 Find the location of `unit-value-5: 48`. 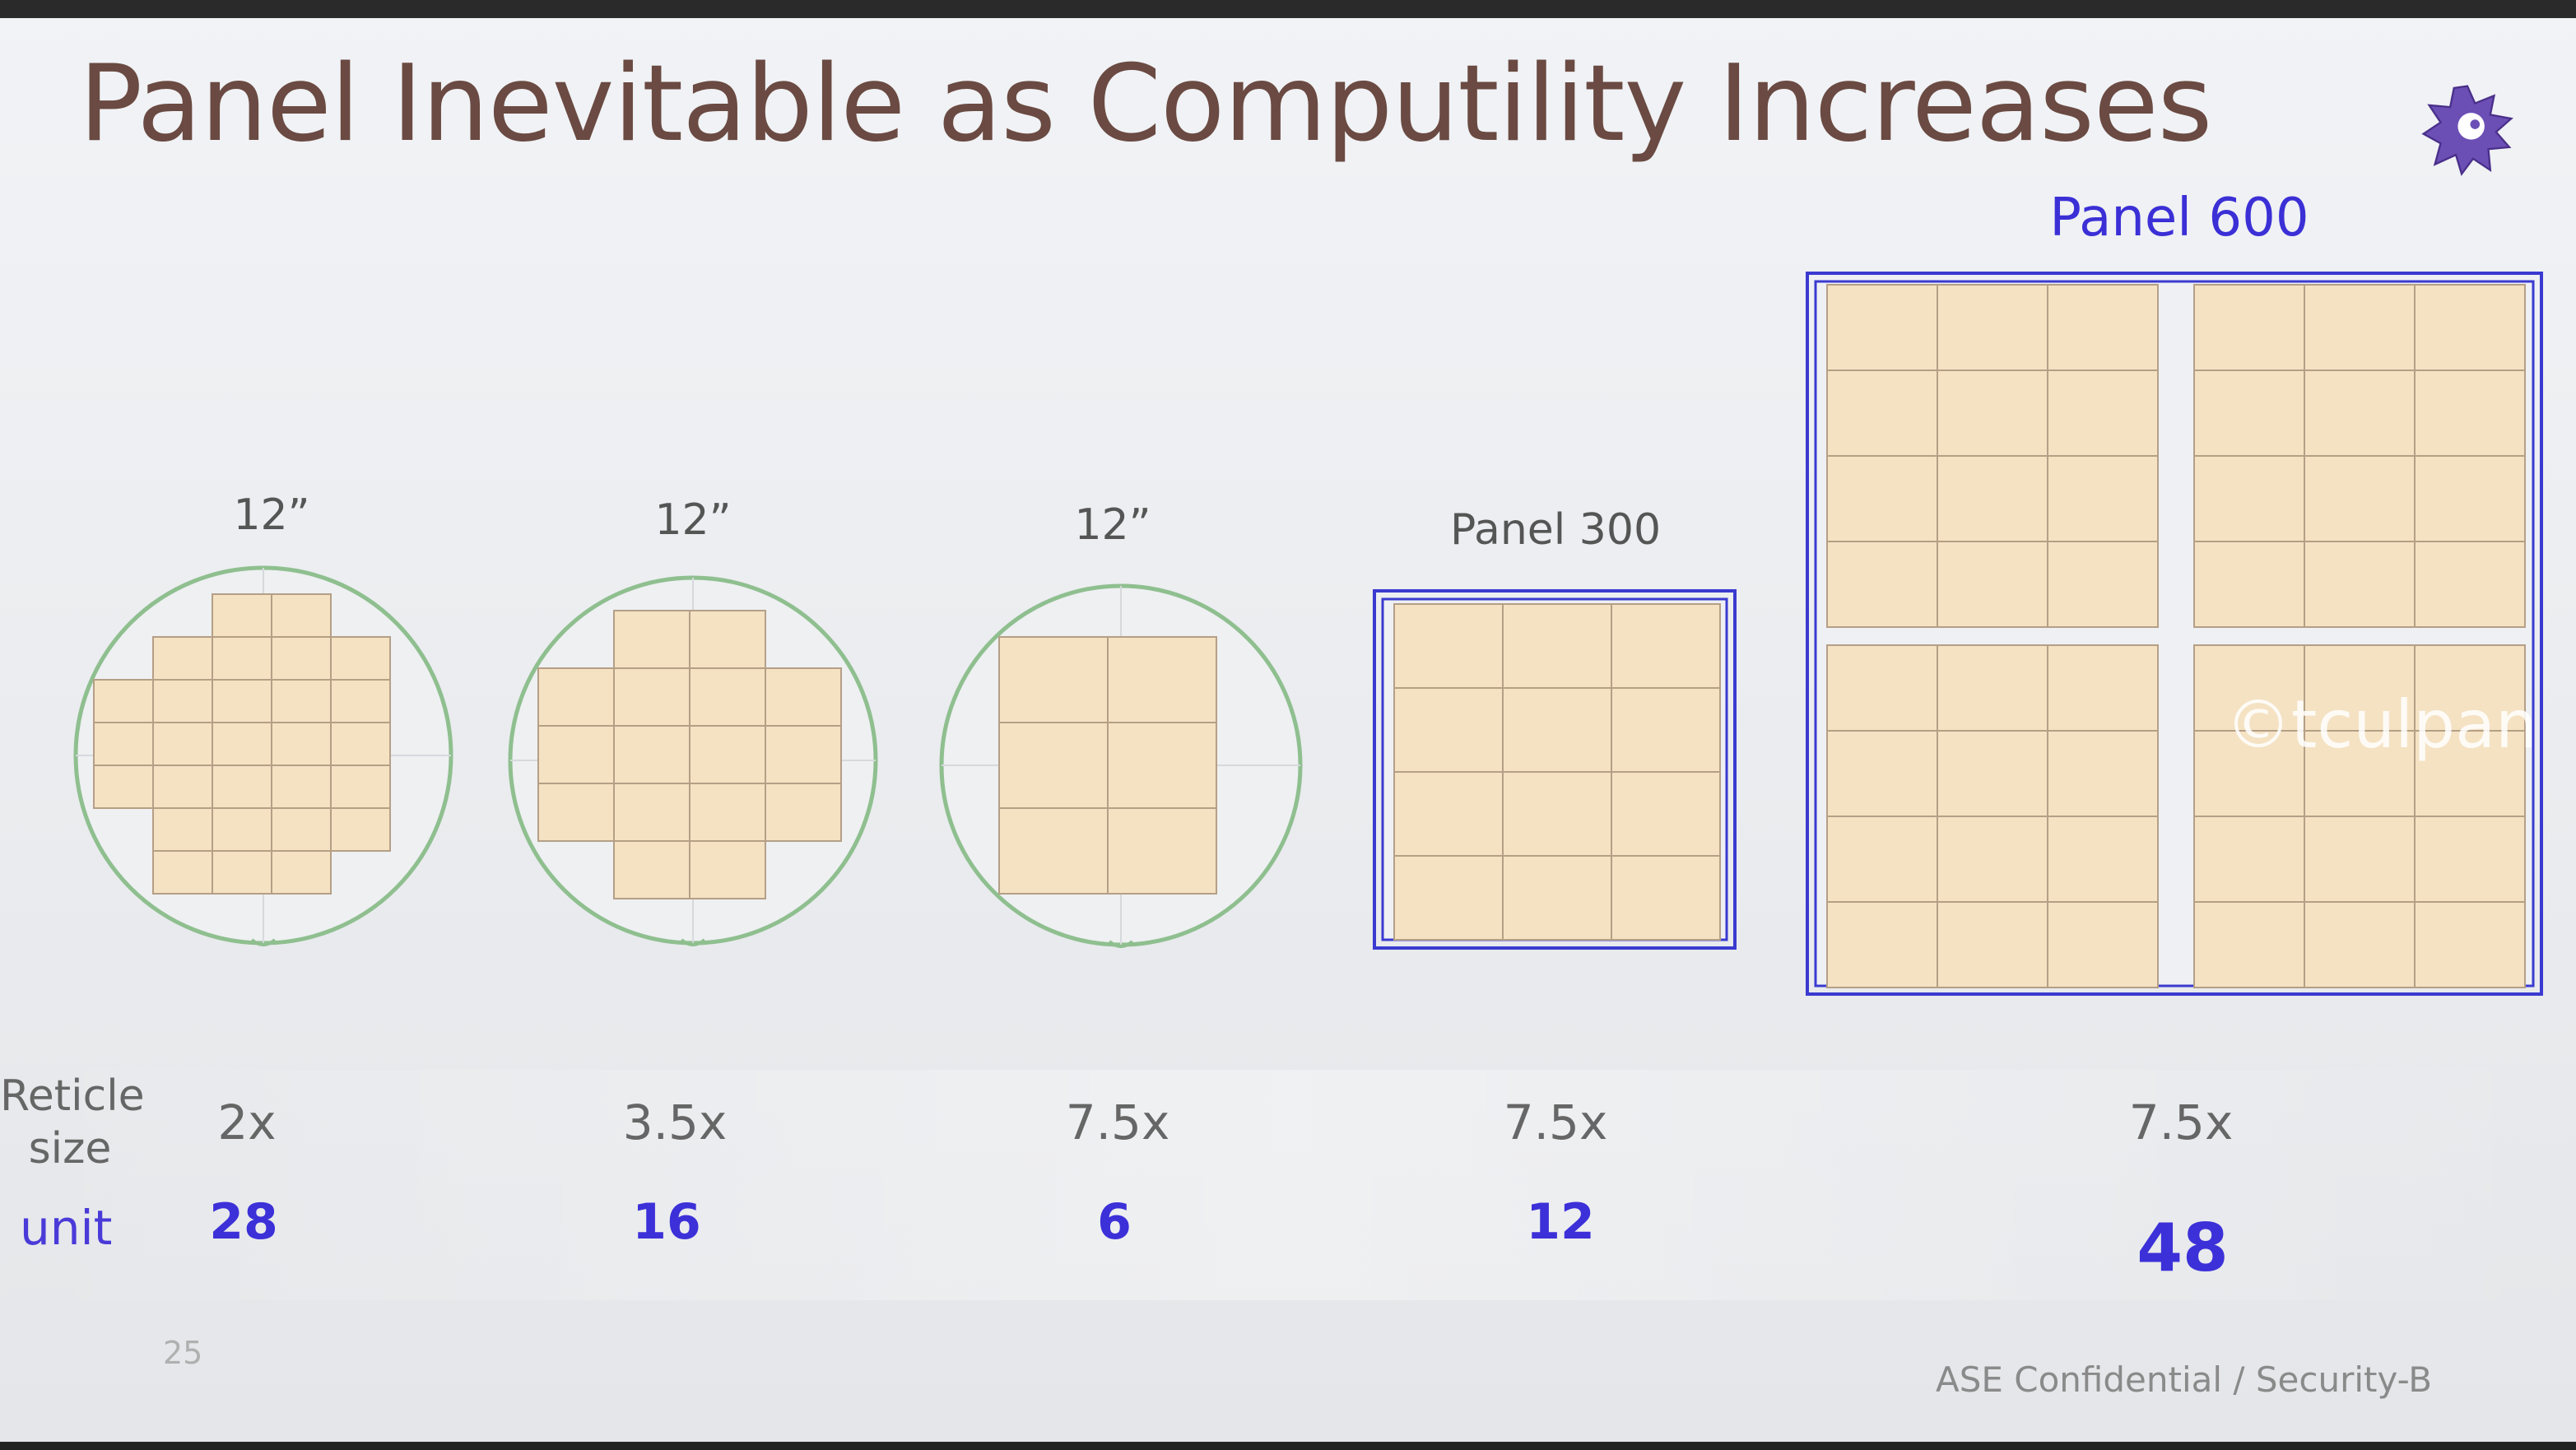

unit-value-5: 48 is located at coordinates (2183, 1248).